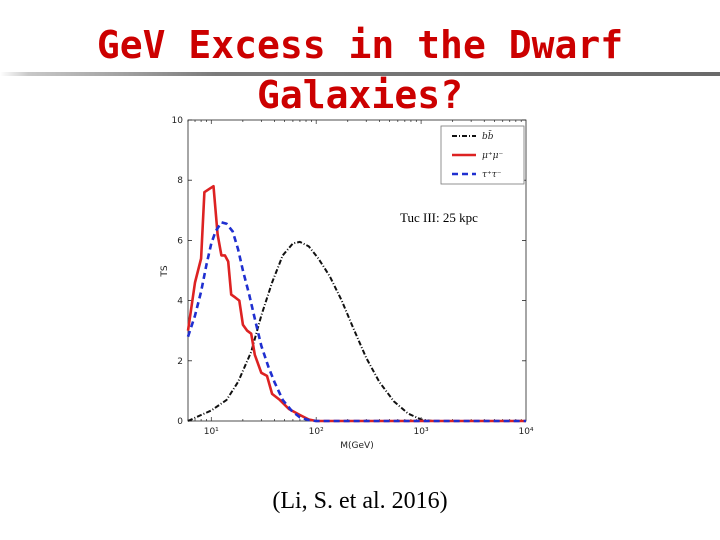 This screenshot has width=720, height=540. I want to click on legend-label-2: τ⁺τ⁻, so click(492, 175).